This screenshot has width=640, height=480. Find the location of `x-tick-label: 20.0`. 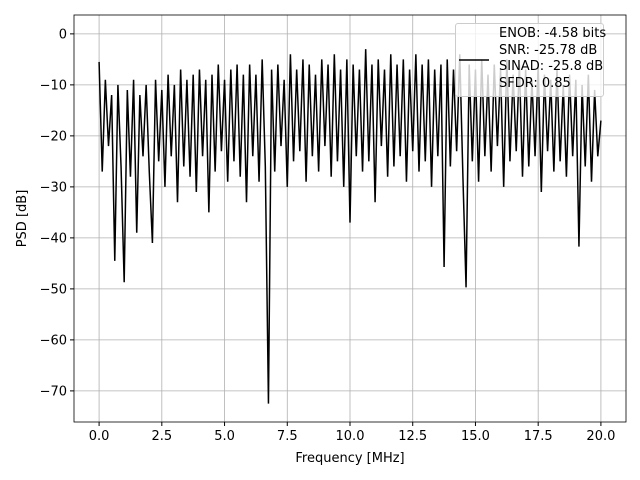

x-tick-label: 20.0 is located at coordinates (600, 436).